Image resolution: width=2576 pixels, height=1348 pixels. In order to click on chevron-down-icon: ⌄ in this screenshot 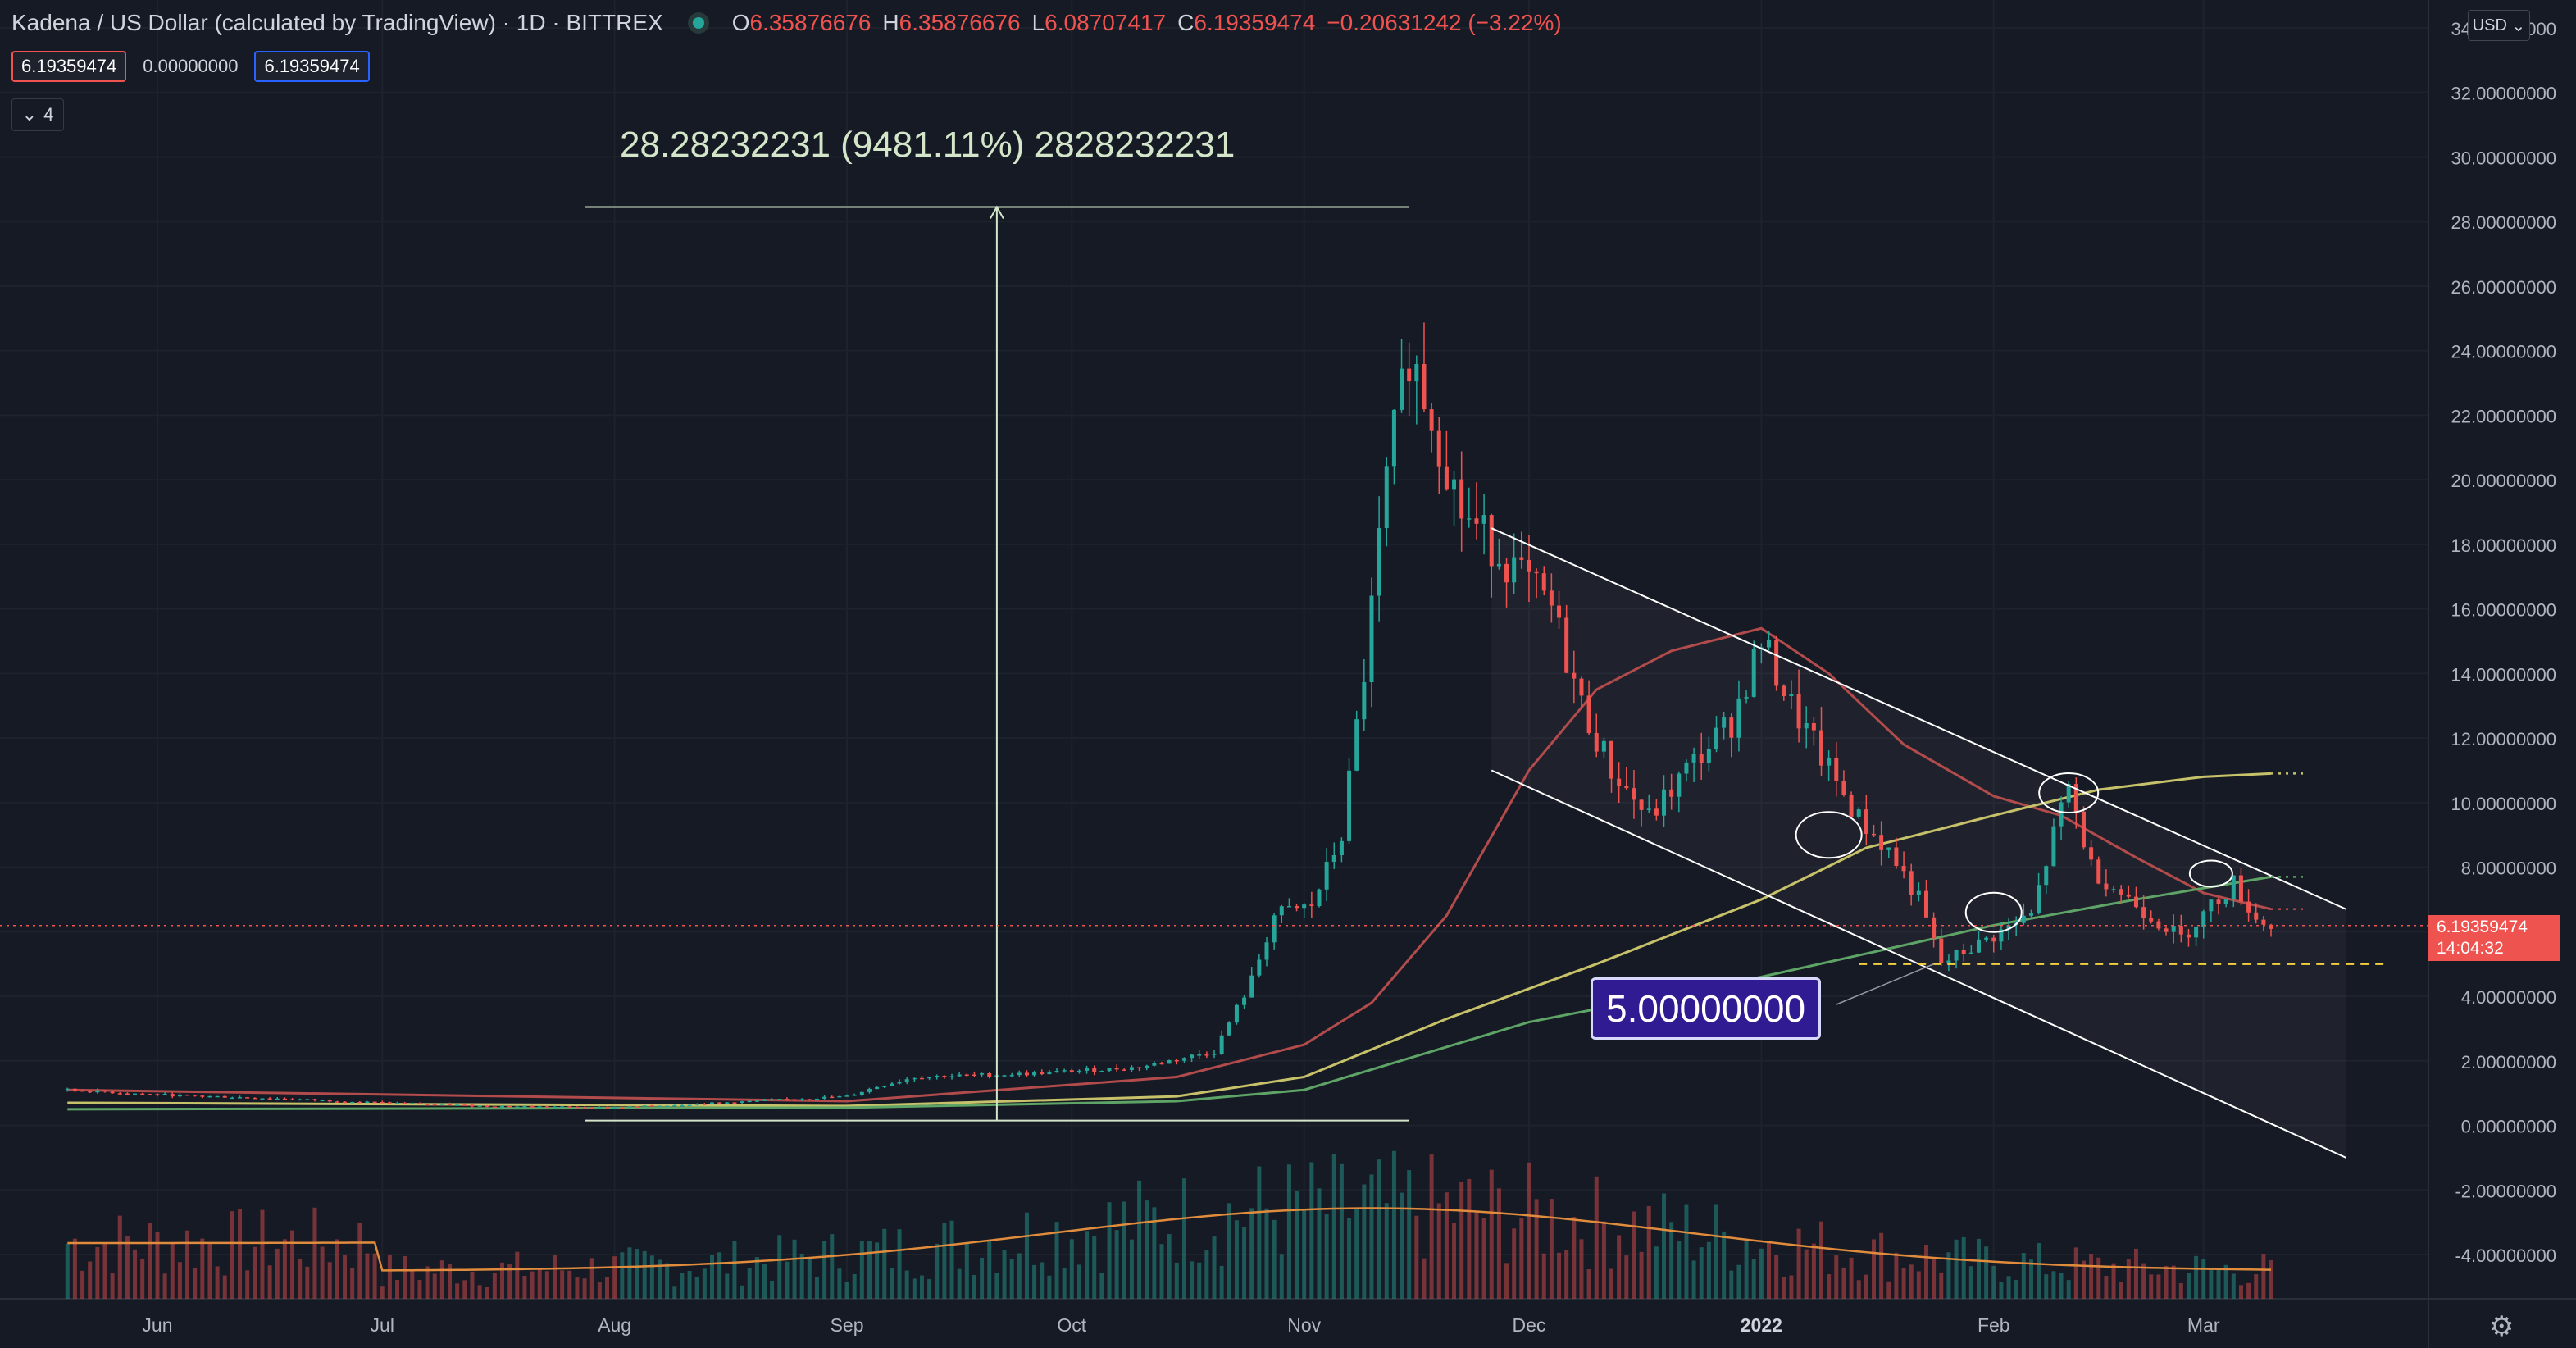, I will do `click(29, 114)`.